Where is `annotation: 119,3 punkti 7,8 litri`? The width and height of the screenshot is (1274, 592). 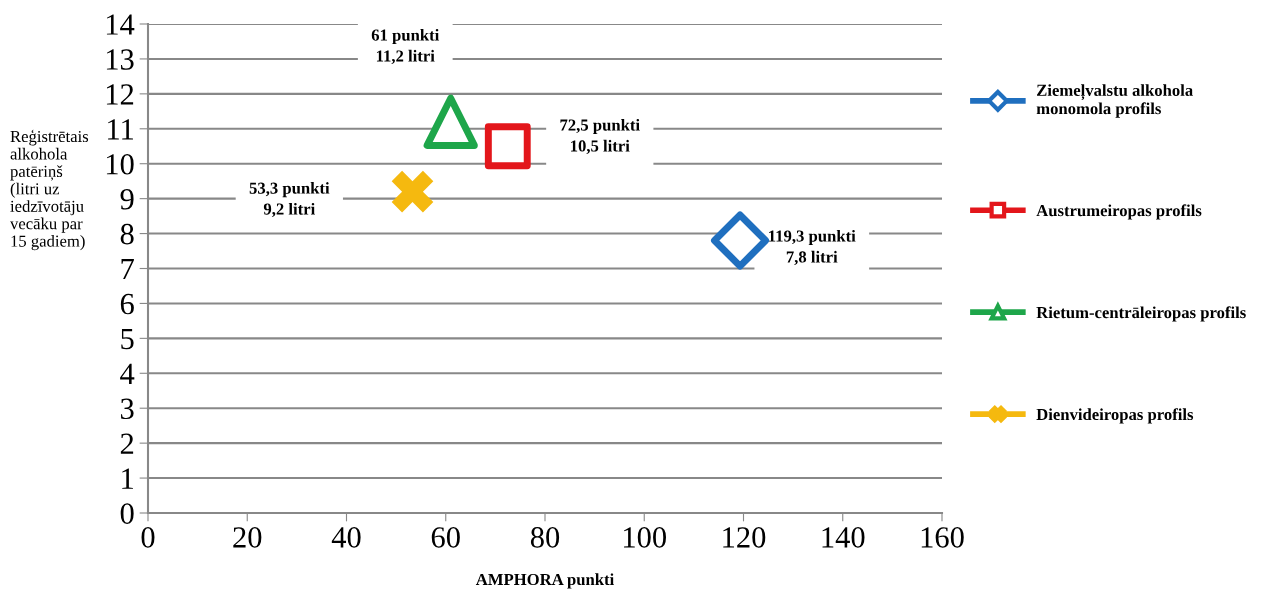 annotation: 119,3 punkti 7,8 litri is located at coordinates (812, 247).